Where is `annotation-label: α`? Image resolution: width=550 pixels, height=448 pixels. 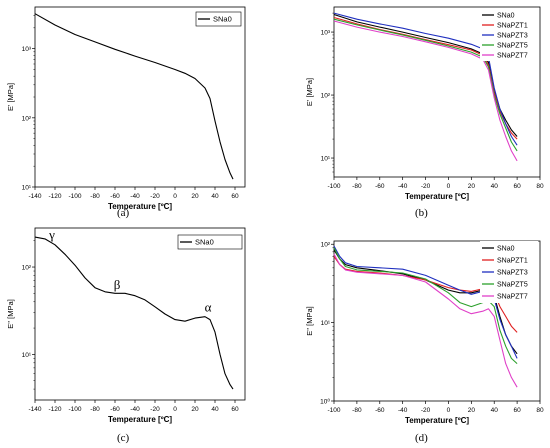
annotation-label: α is located at coordinates (208, 306).